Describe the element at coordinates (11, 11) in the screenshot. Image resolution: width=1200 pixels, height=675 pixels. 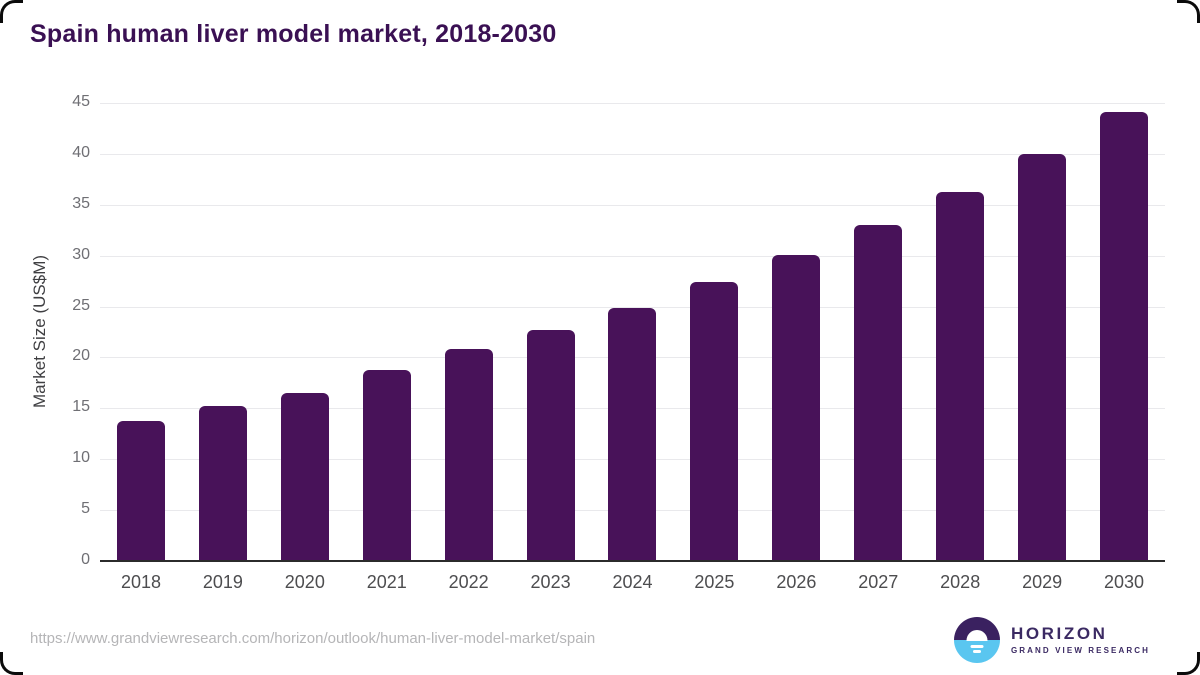
I see `frame-corner-top-left` at that location.